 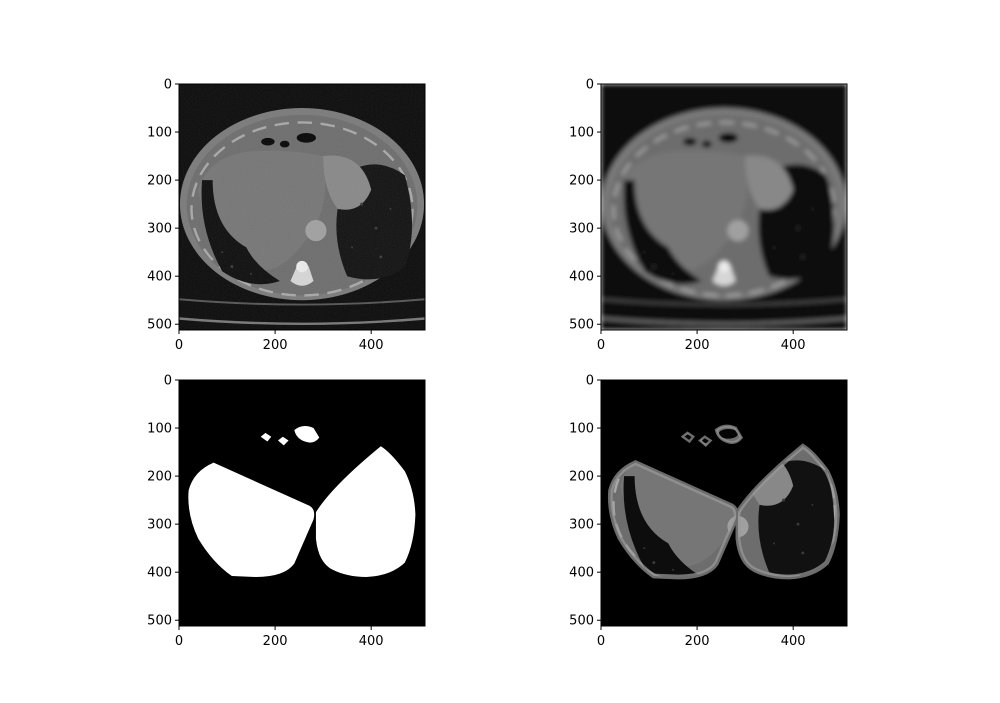 I want to click on panel-original-ct, so click(x=302, y=207).